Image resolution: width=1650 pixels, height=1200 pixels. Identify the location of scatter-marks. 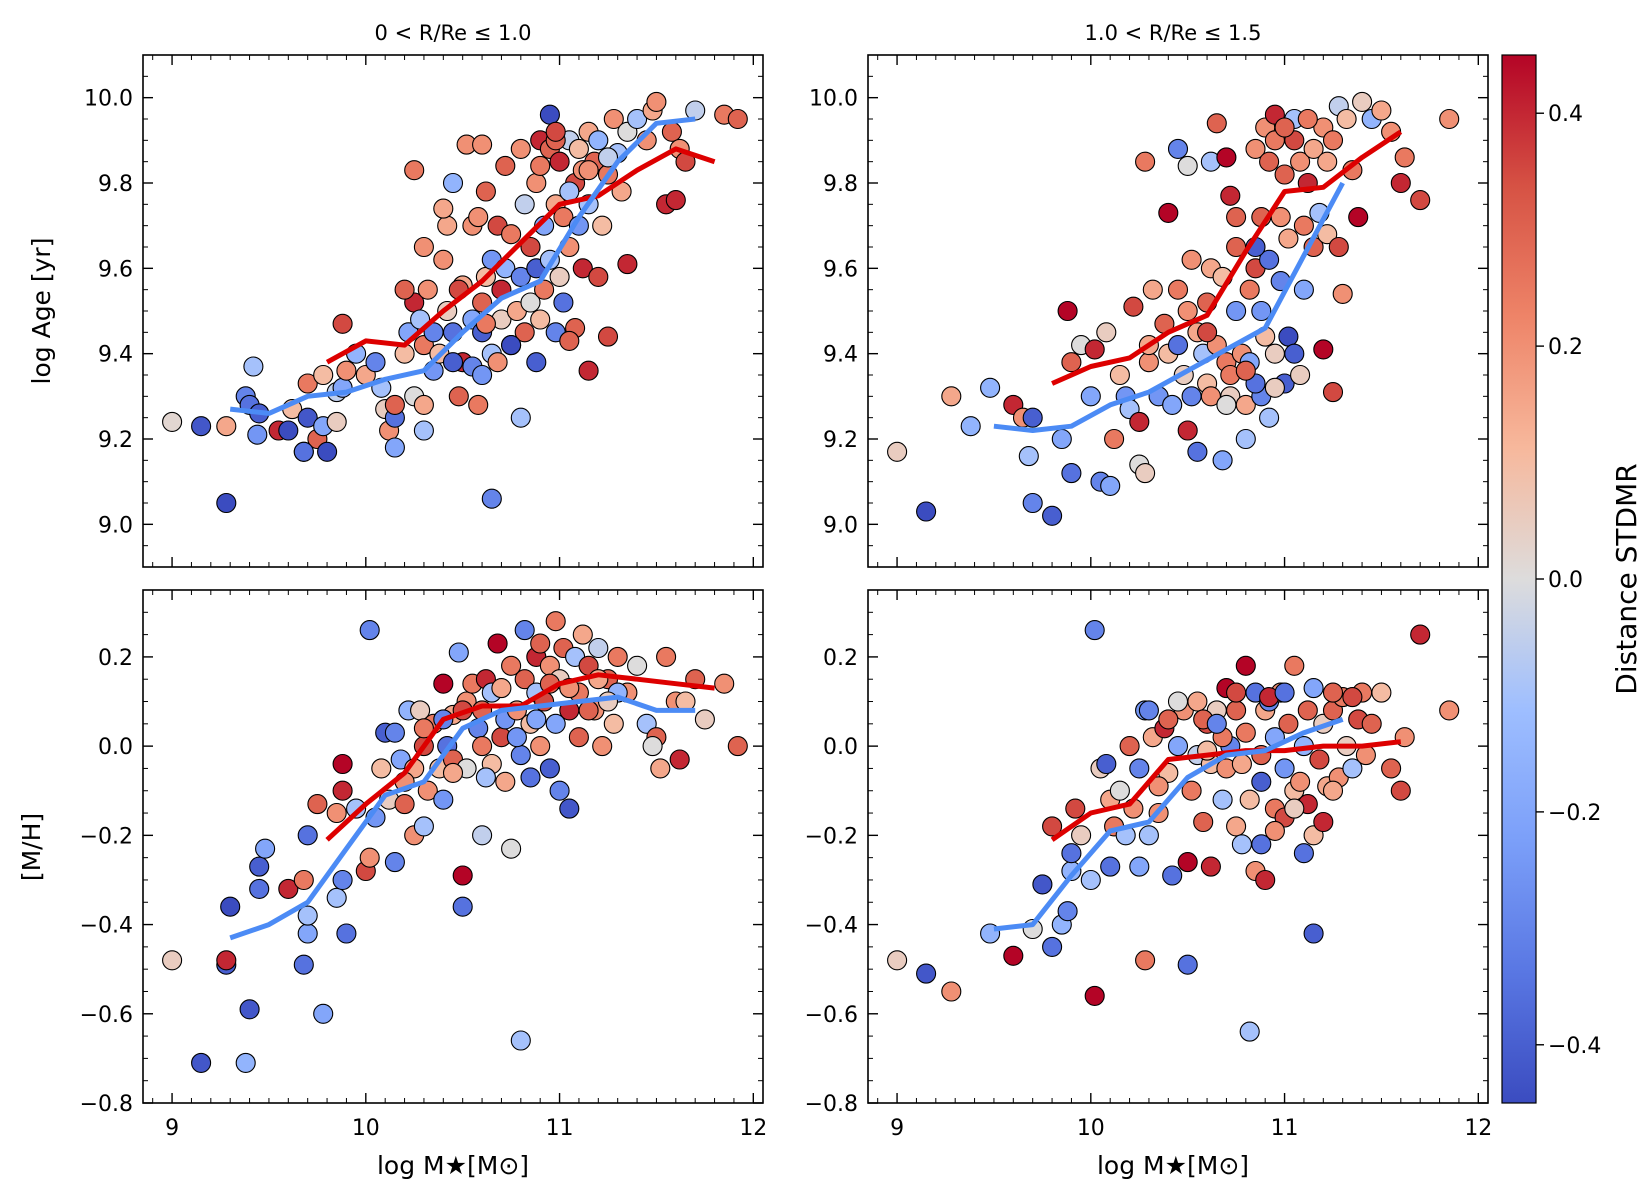
(1173, 831).